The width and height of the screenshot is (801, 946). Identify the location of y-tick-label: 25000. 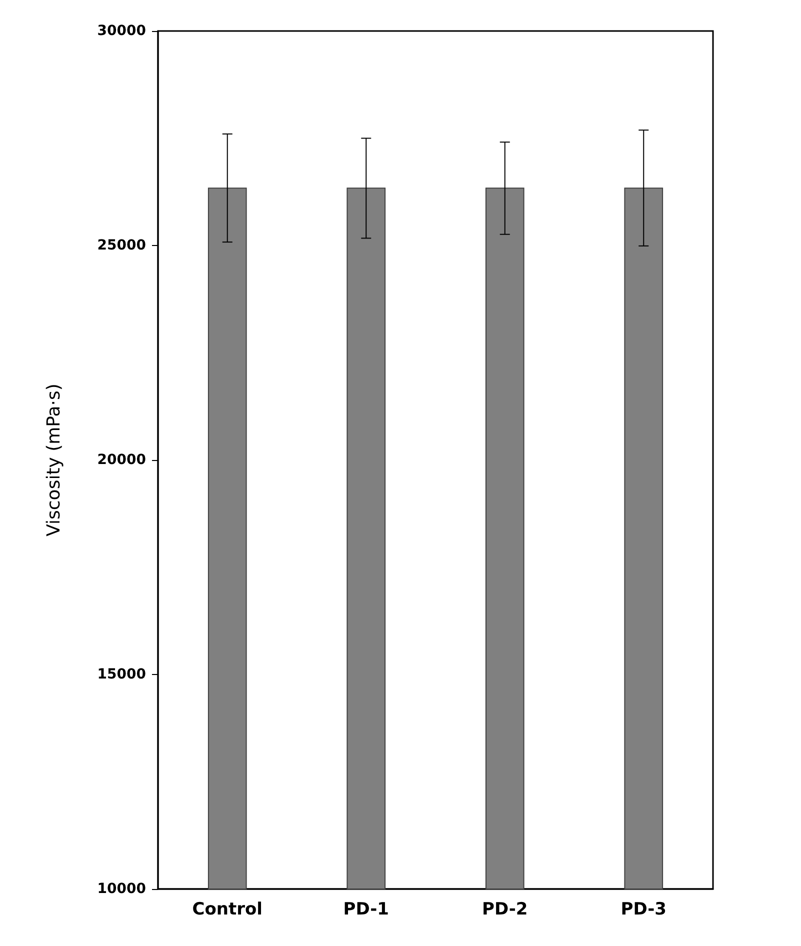
(121, 246).